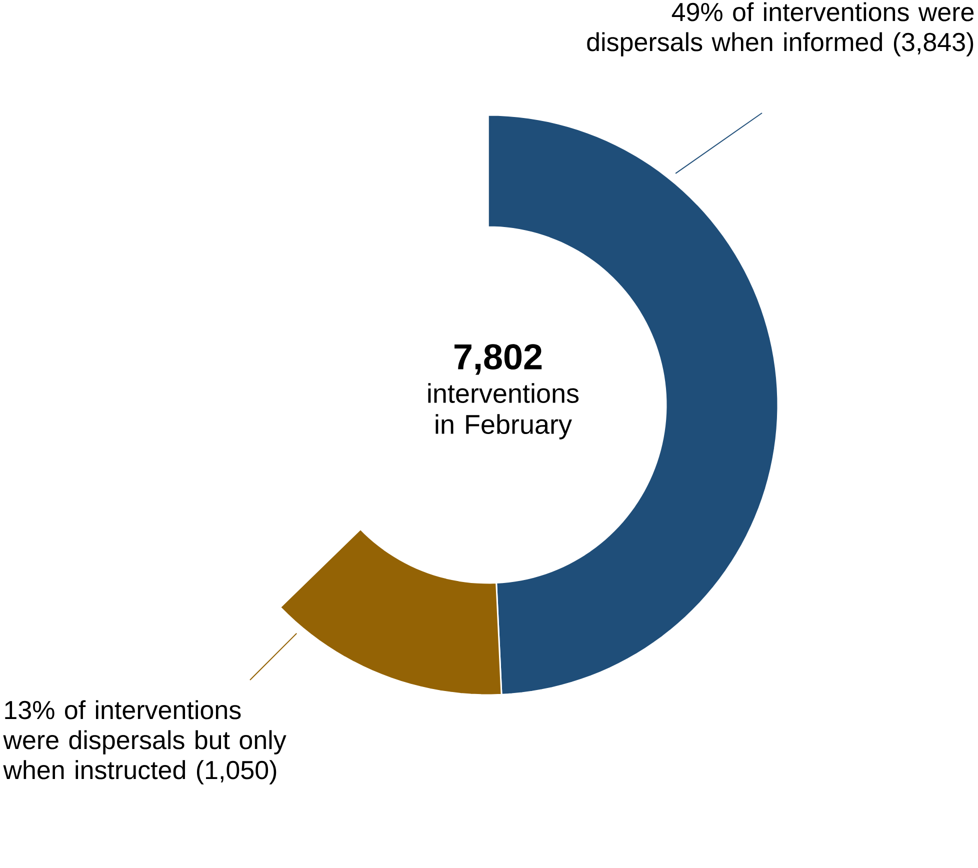 This screenshot has height=868, width=978. I want to click on text: interventions in February, so click(503, 411).